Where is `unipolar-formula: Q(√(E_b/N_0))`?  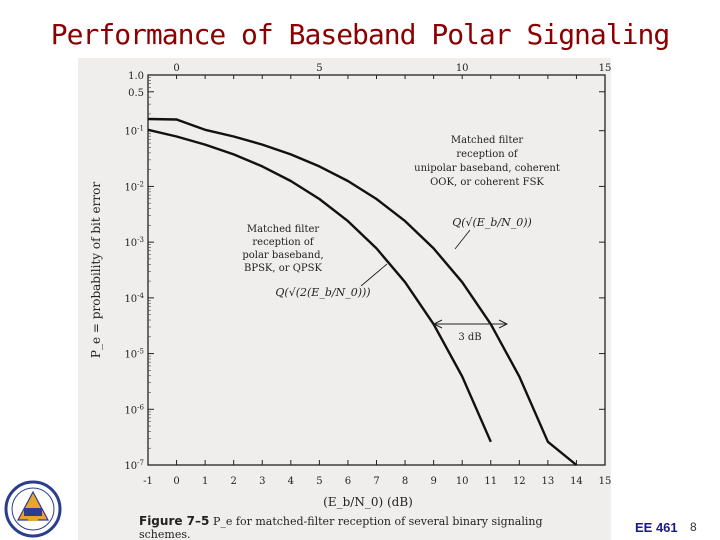 unipolar-formula: Q(√(E_b/N_0)) is located at coordinates (492, 222).